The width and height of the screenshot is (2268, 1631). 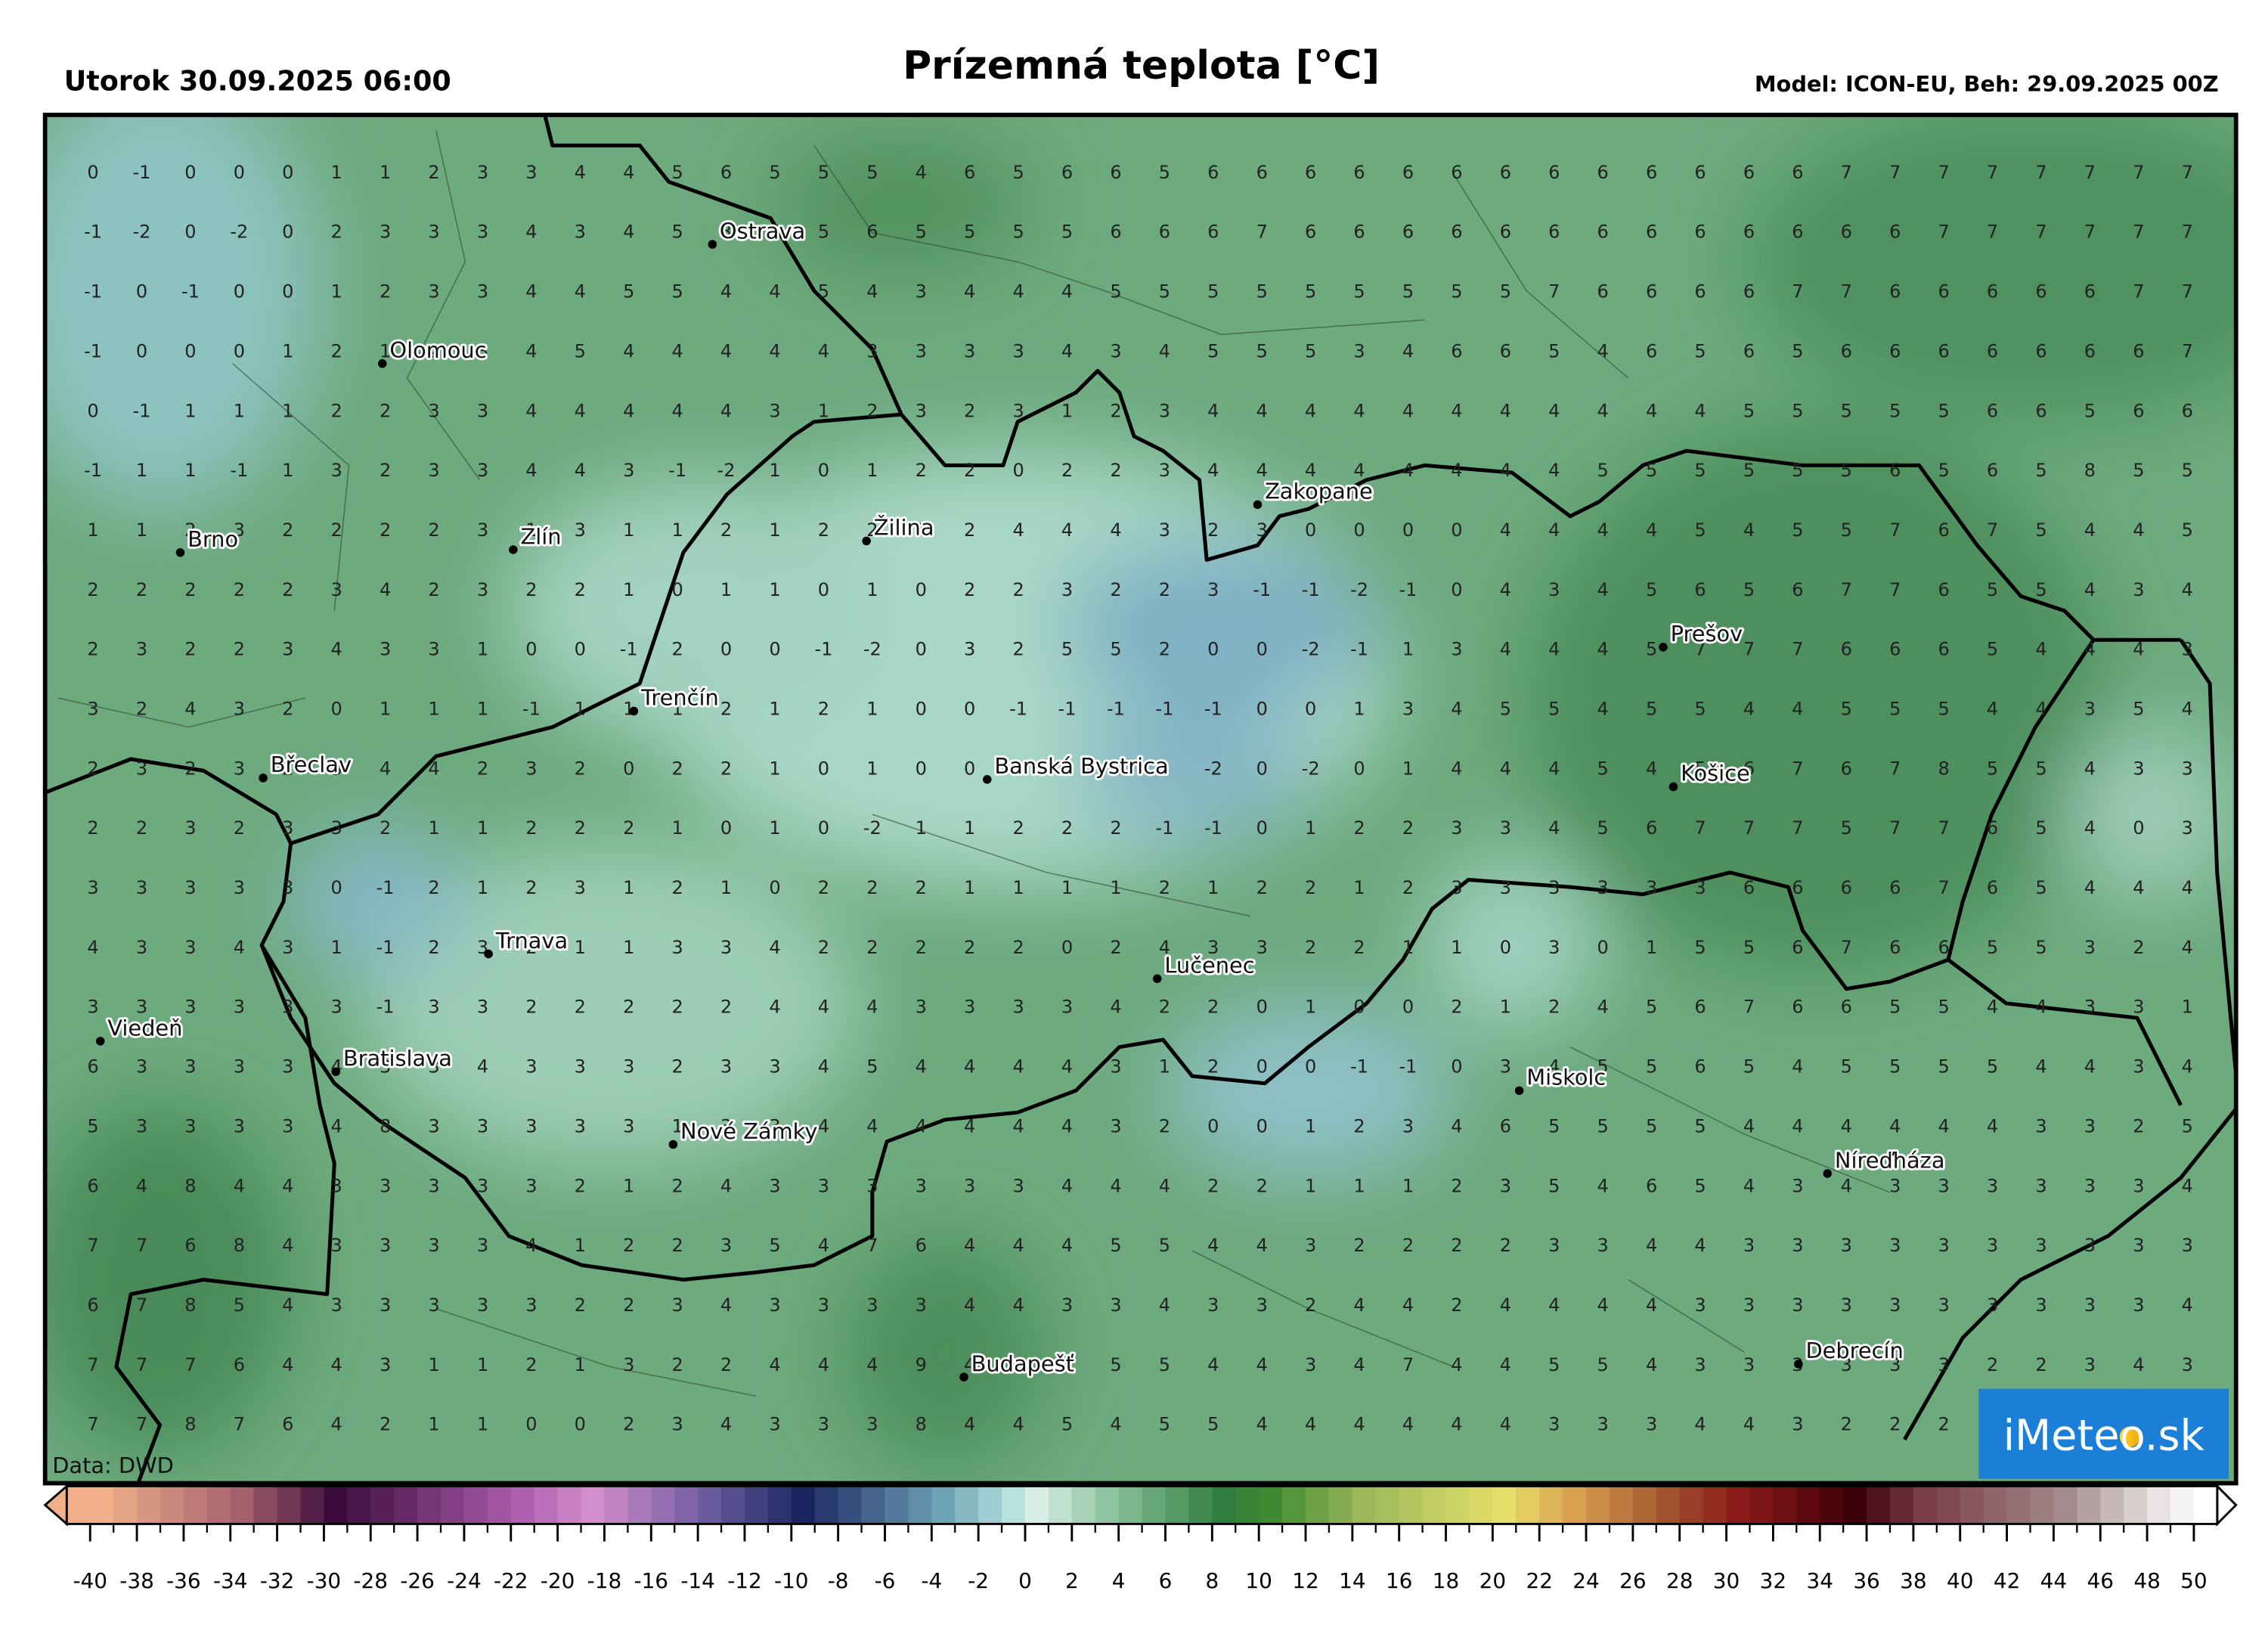 I want to click on colorbar-tick-label: -16, so click(x=651, y=1580).